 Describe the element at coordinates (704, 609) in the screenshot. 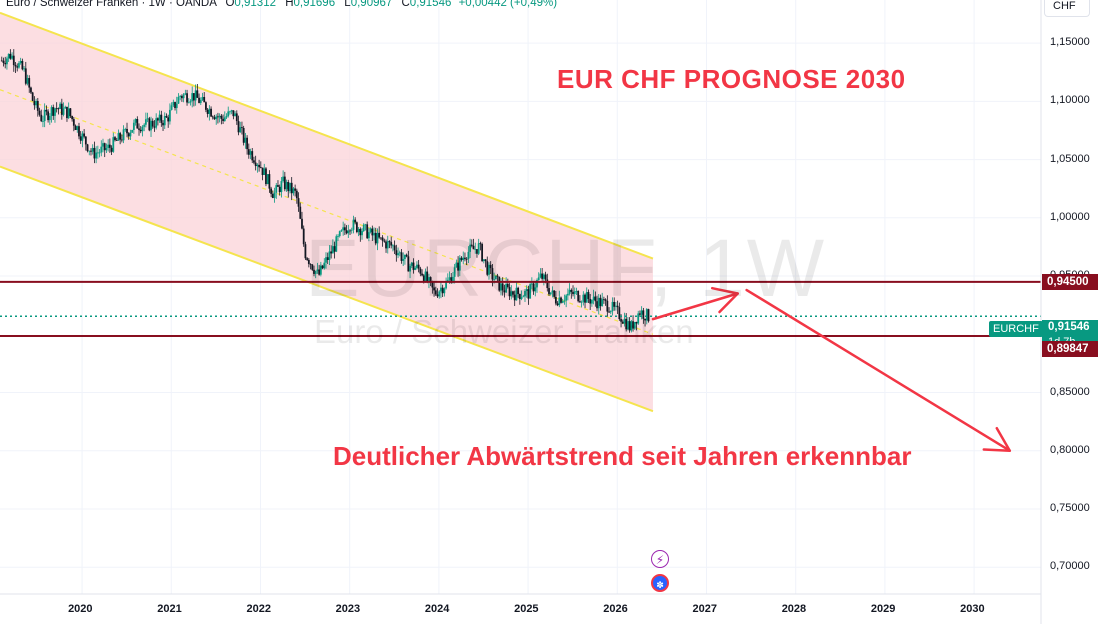

I see `time-tick-label: 2027` at that location.